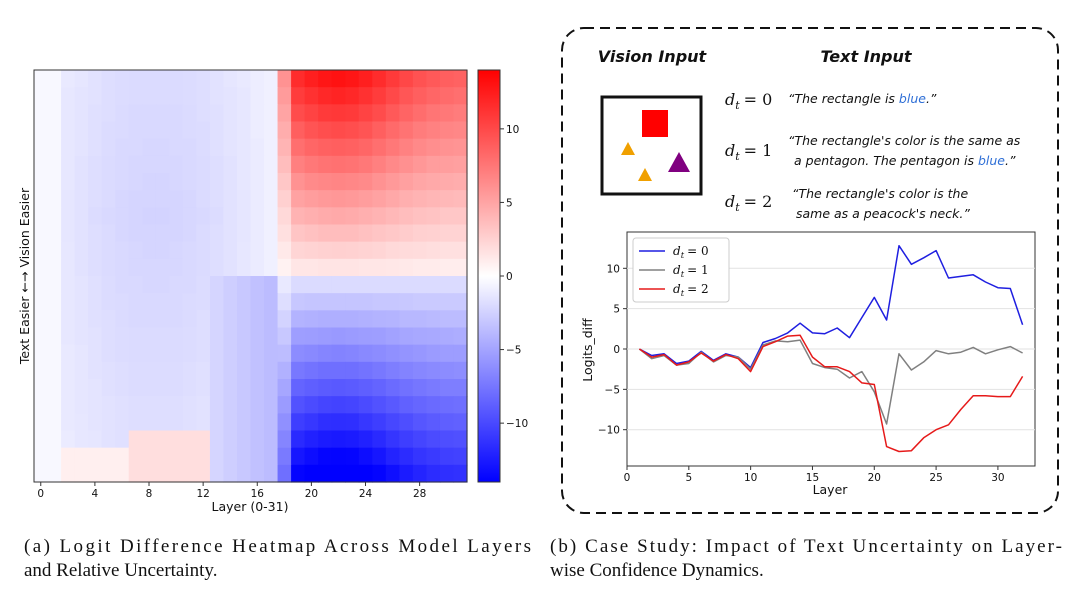 This screenshot has width=1080, height=598. Describe the element at coordinates (935, 478) in the screenshot. I see `line-chart-x-tick-label: 25` at that location.